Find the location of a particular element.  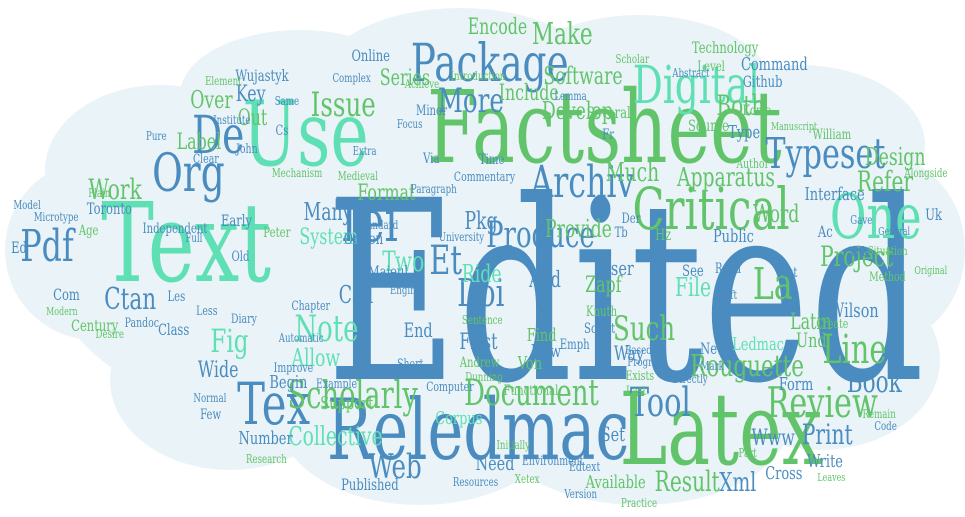

word-les: Les is located at coordinates (176, 297).